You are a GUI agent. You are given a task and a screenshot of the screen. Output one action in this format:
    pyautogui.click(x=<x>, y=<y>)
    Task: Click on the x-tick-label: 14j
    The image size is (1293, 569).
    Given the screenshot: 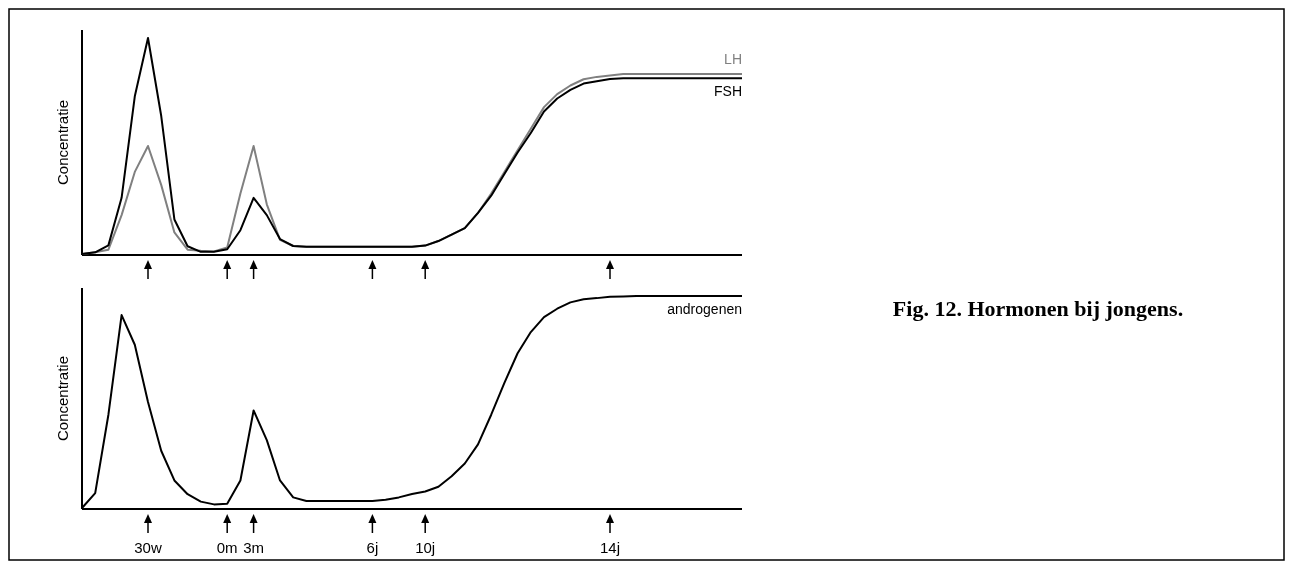 What is the action you would take?
    pyautogui.click(x=610, y=547)
    